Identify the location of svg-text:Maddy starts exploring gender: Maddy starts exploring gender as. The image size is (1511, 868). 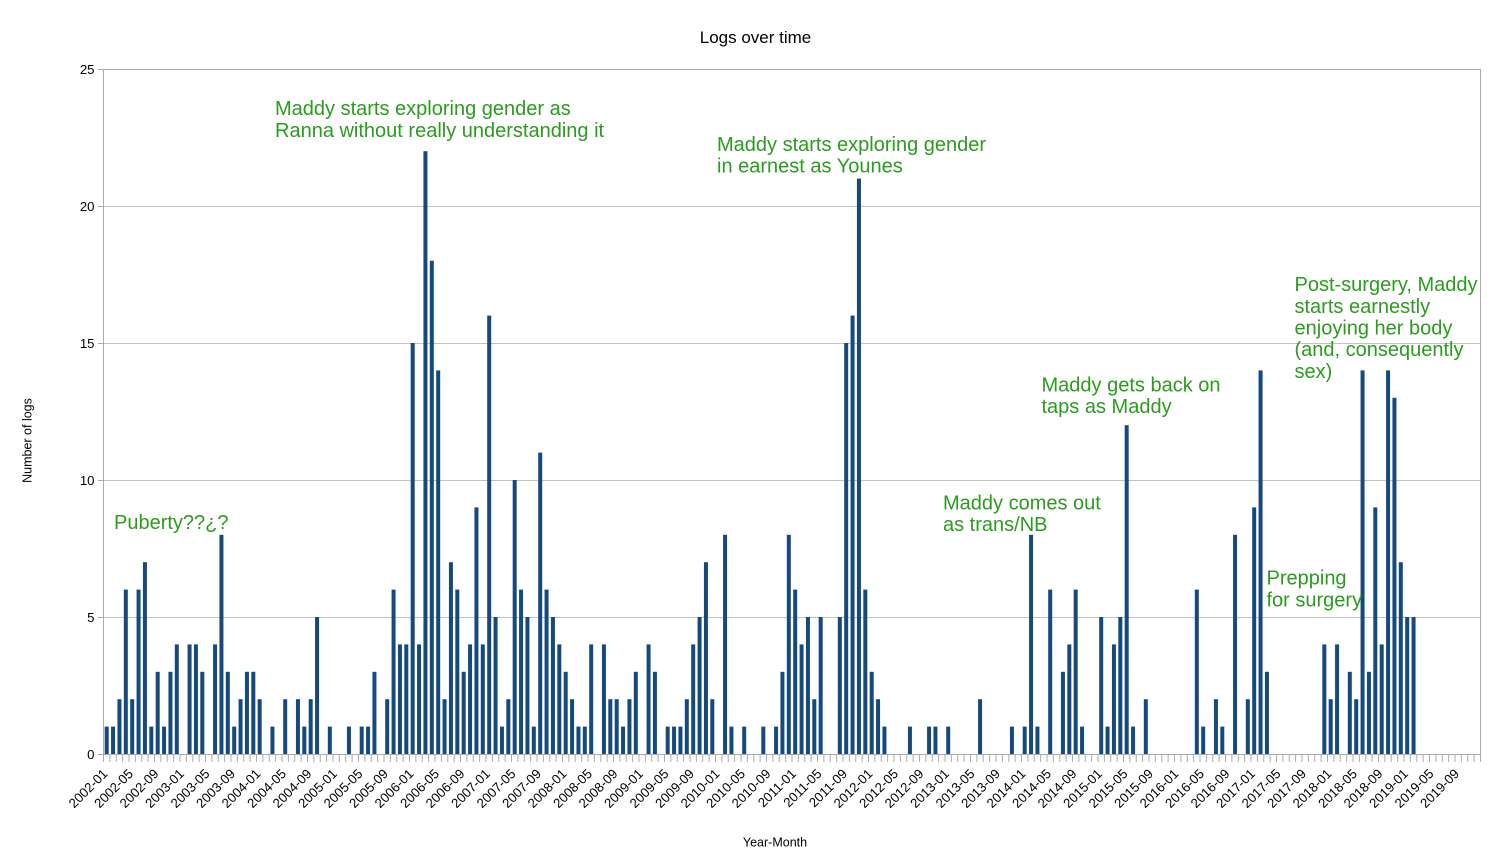
(423, 109).